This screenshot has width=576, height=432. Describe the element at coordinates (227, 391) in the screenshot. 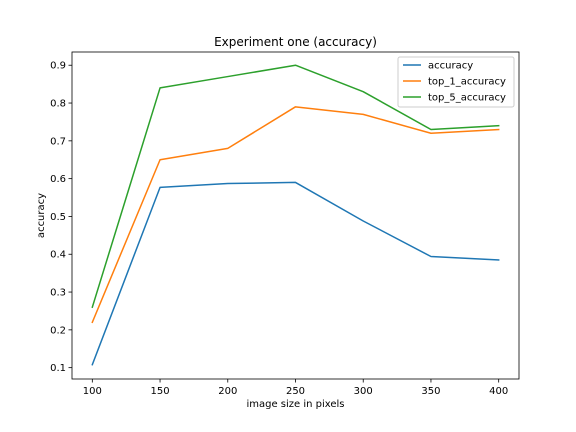

I see `x-tick-label: 200` at that location.